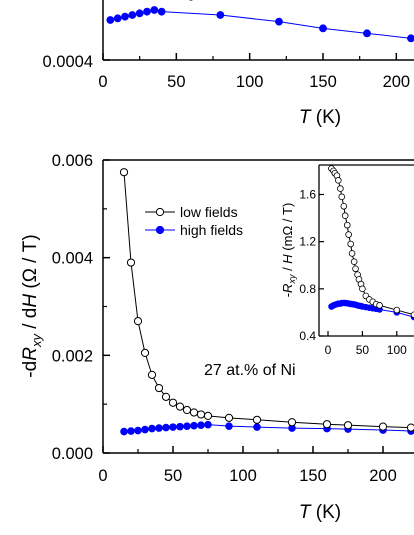 This screenshot has height=535, width=414. I want to click on legend: low fields high fields, so click(194, 221).